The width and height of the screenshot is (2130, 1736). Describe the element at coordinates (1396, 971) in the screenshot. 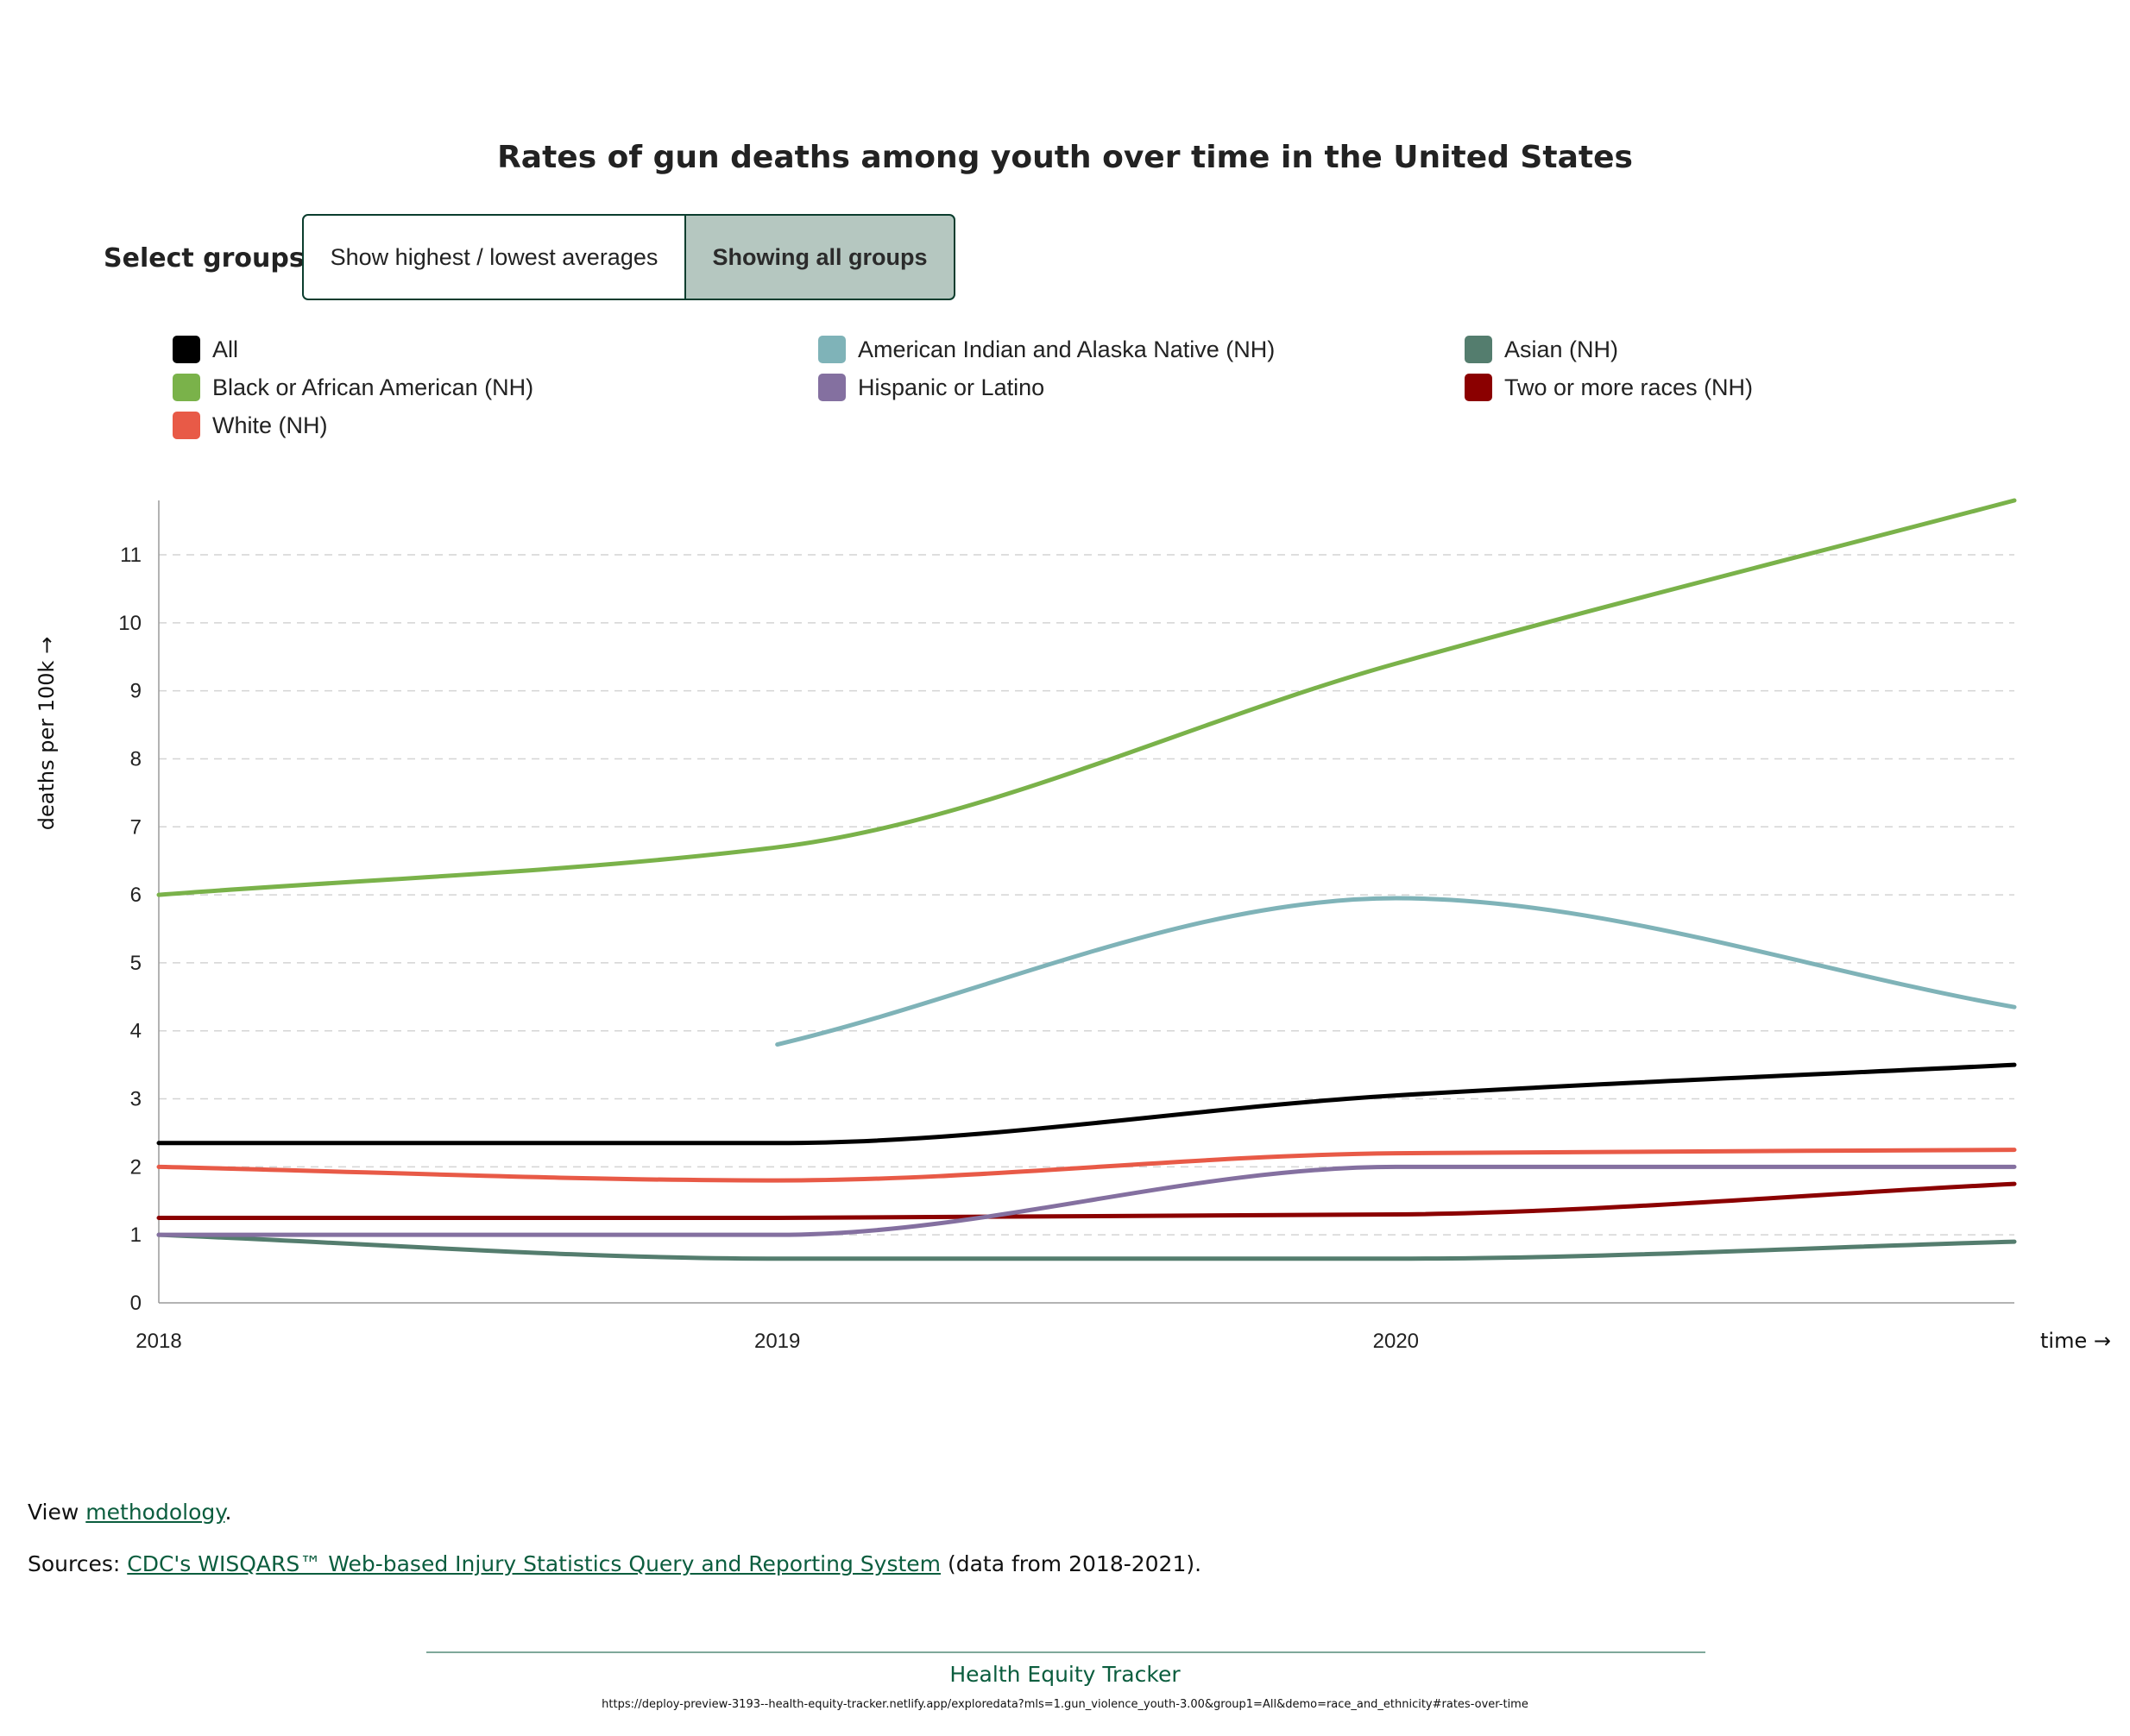

I see `series-line-american-indian-and-alaska-native-nh` at that location.